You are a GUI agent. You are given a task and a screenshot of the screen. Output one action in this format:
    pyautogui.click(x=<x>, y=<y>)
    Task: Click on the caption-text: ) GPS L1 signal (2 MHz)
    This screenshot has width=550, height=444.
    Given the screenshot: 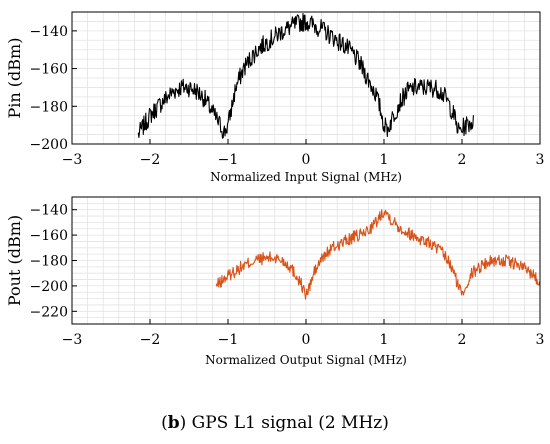 What is the action you would take?
    pyautogui.click(x=284, y=423)
    